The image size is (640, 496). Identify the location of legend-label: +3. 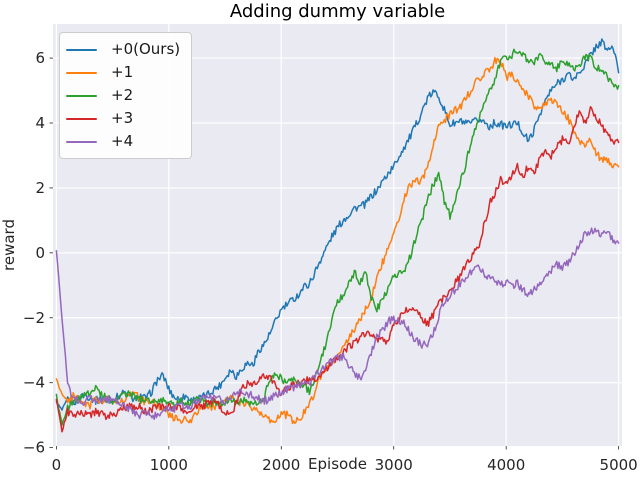
(122, 118).